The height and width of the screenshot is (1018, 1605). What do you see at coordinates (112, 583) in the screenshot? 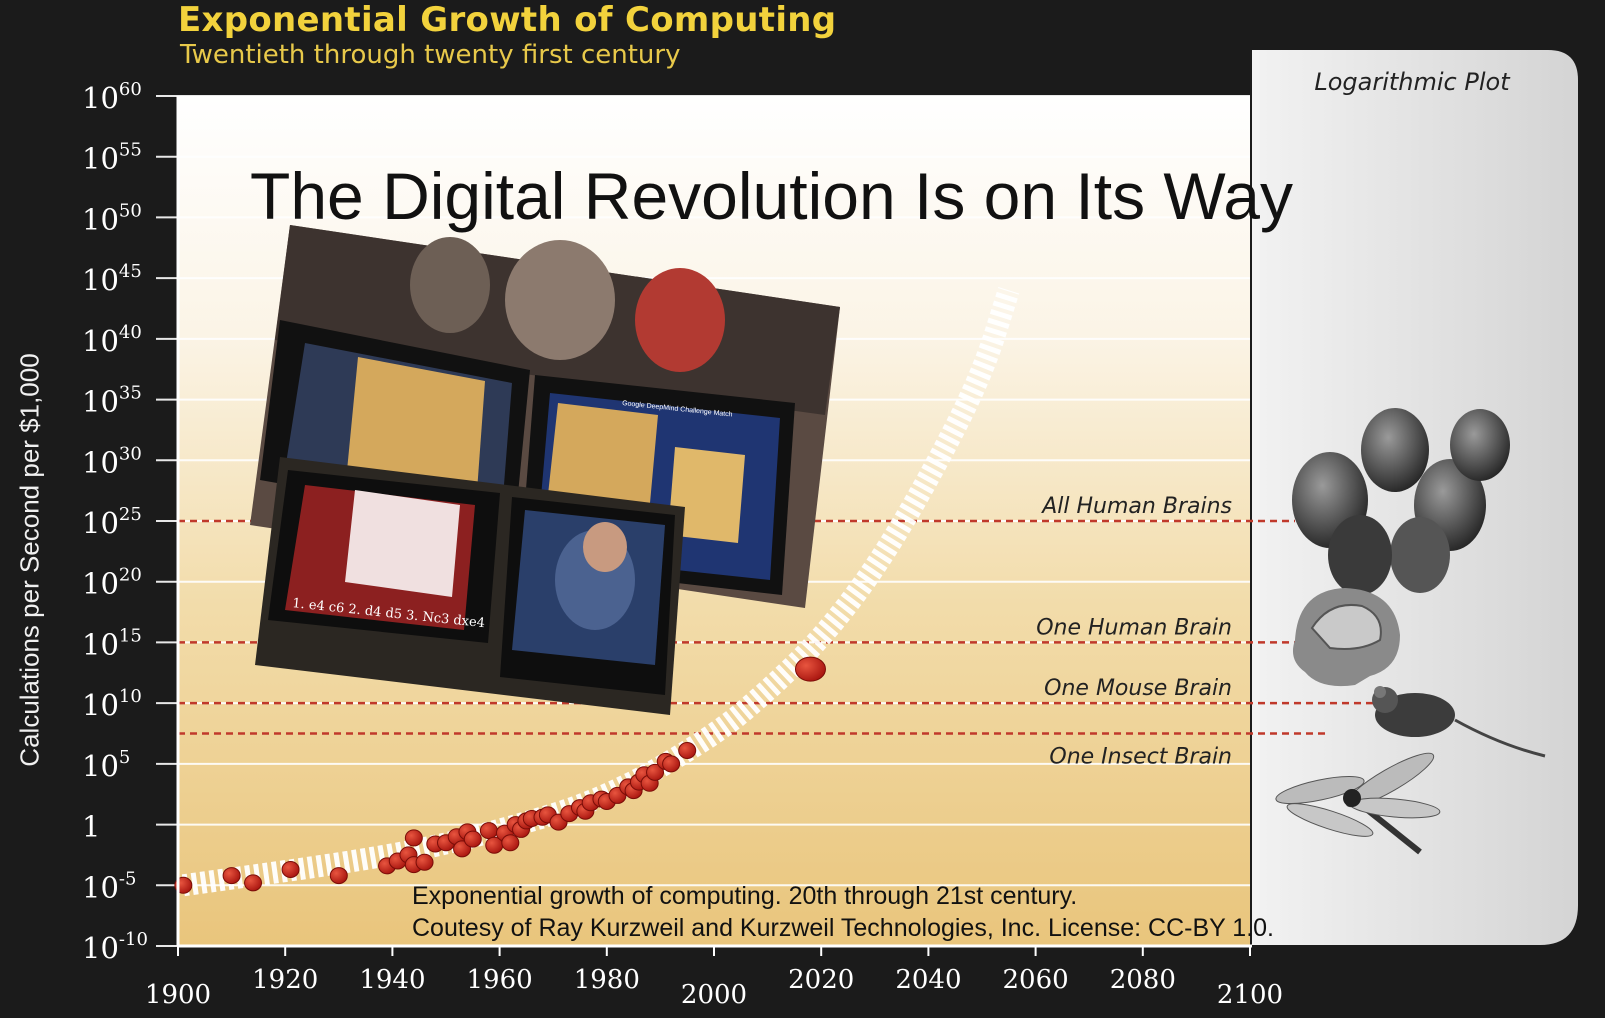
I see `y-tick-label: 1020` at bounding box center [112, 583].